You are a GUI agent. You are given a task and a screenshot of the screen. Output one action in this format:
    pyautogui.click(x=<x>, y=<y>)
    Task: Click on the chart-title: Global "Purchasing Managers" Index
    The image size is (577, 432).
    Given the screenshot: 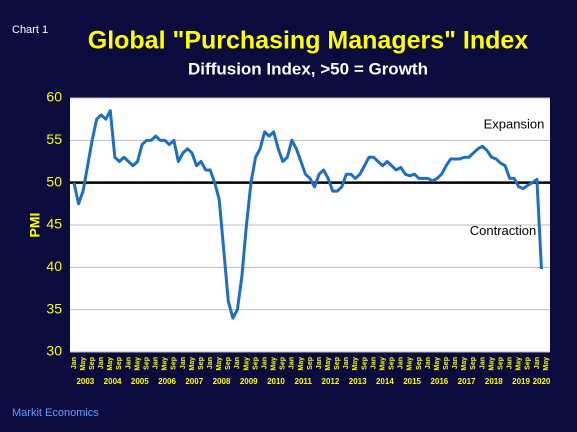 What is the action you would take?
    pyautogui.click(x=308, y=41)
    